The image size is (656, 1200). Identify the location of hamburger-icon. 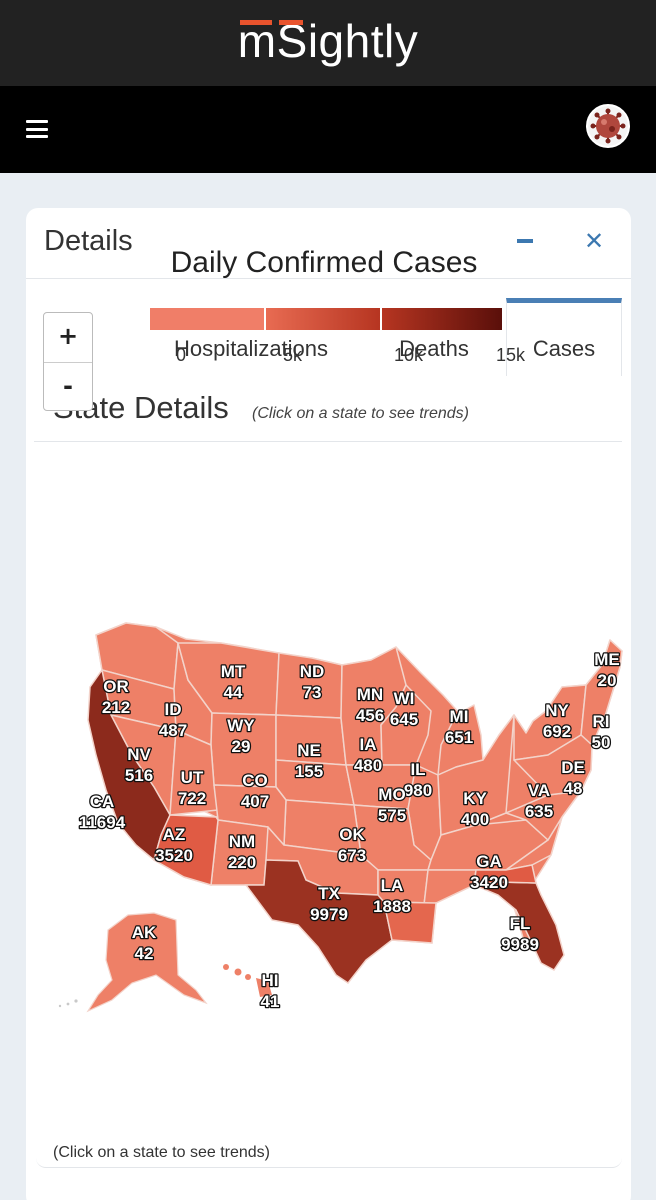
(37, 129).